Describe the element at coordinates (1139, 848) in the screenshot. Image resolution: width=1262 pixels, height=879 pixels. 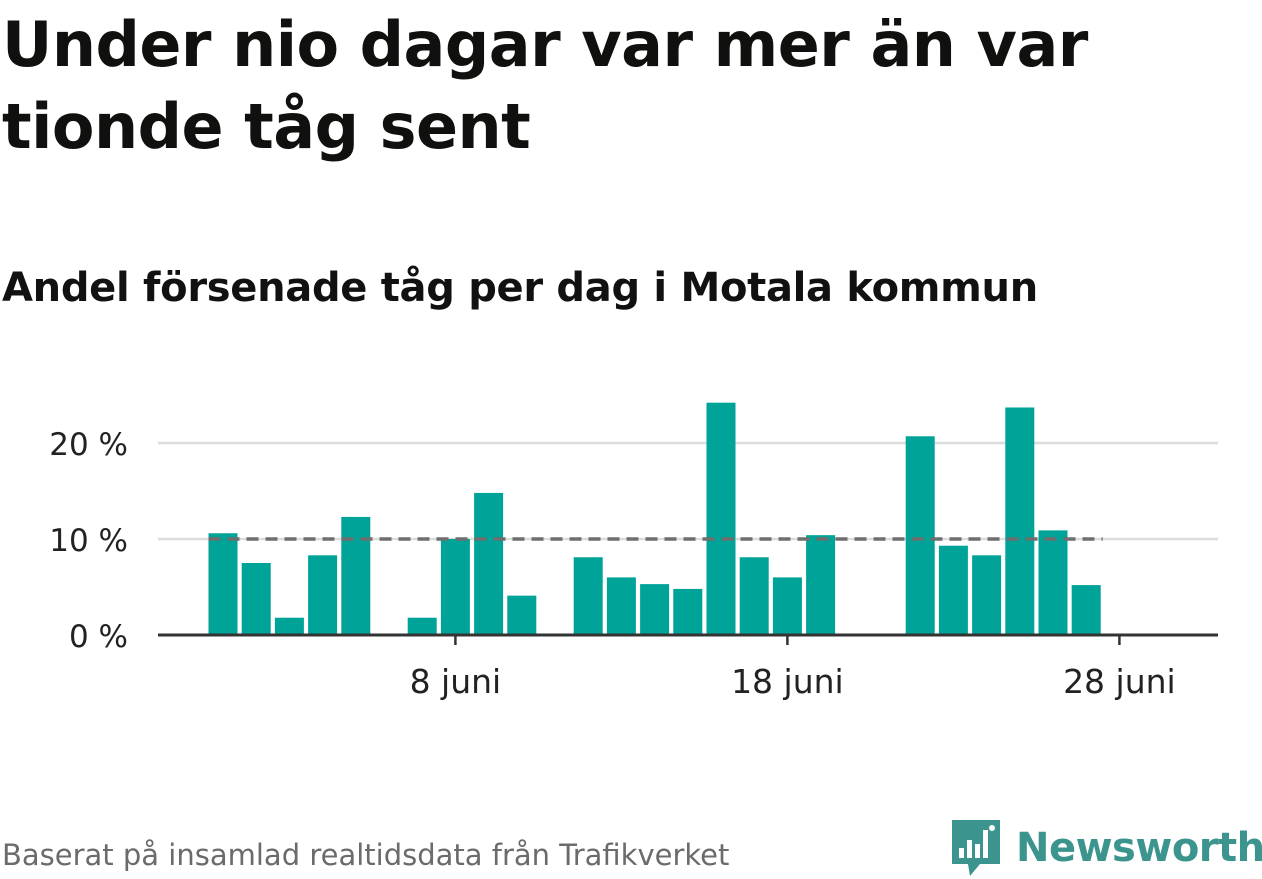
I see `brand-name: Newsworthy` at that location.